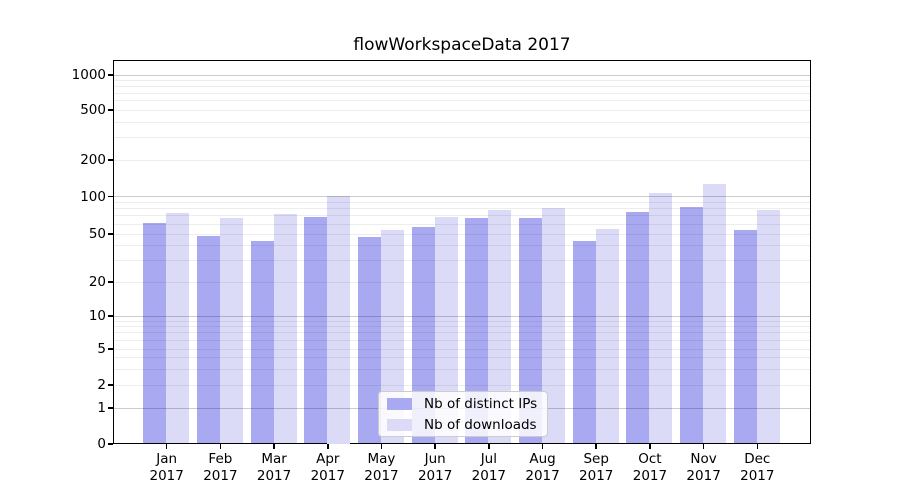 This screenshot has width=900, height=500. Describe the element at coordinates (381, 446) in the screenshot. I see `x-tick-may` at that location.